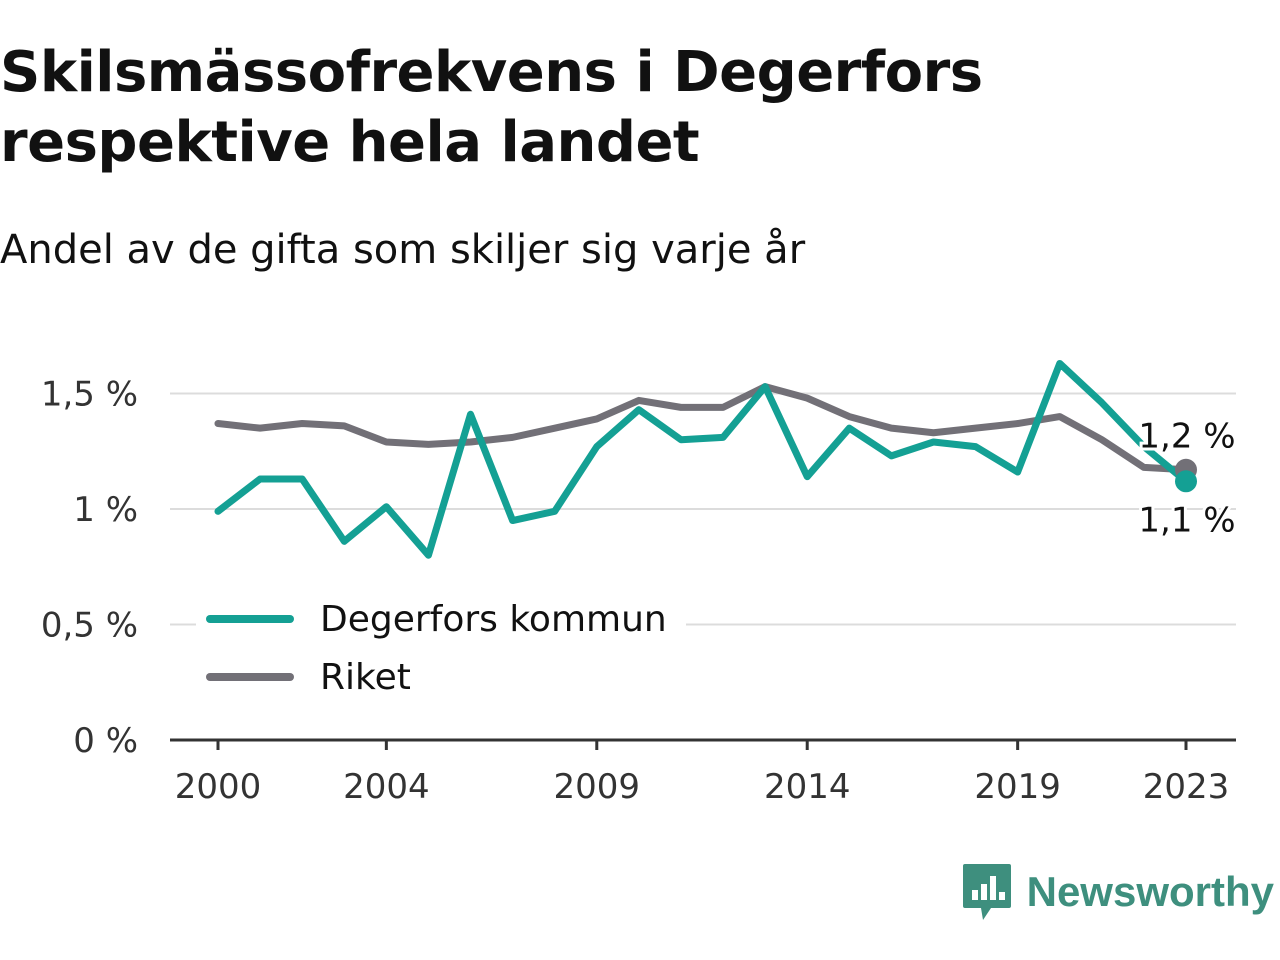  I want to click on series-line, so click(702, 428).